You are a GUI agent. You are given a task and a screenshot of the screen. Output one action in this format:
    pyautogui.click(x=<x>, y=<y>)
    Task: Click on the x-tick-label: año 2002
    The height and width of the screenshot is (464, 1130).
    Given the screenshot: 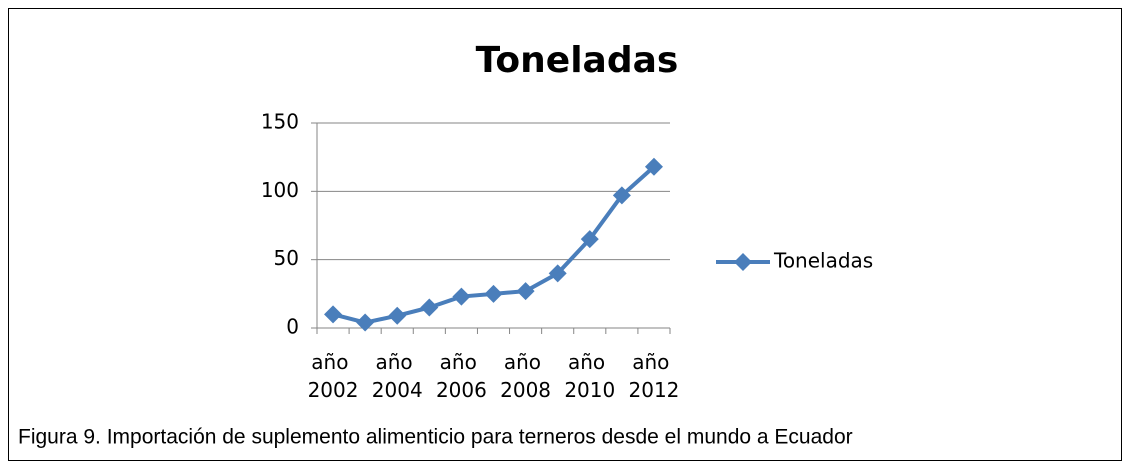 What is the action you would take?
    pyautogui.click(x=333, y=376)
    